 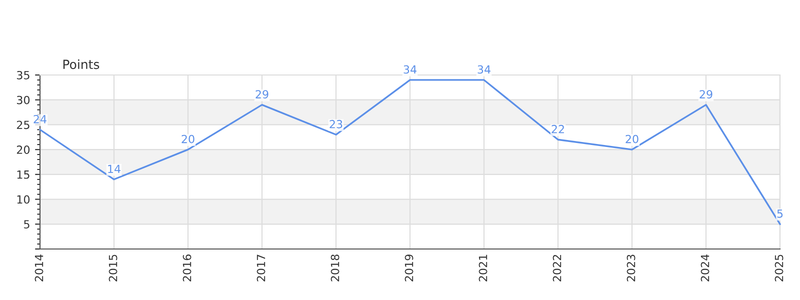 I want to click on data-label: 22, so click(x=558, y=129).